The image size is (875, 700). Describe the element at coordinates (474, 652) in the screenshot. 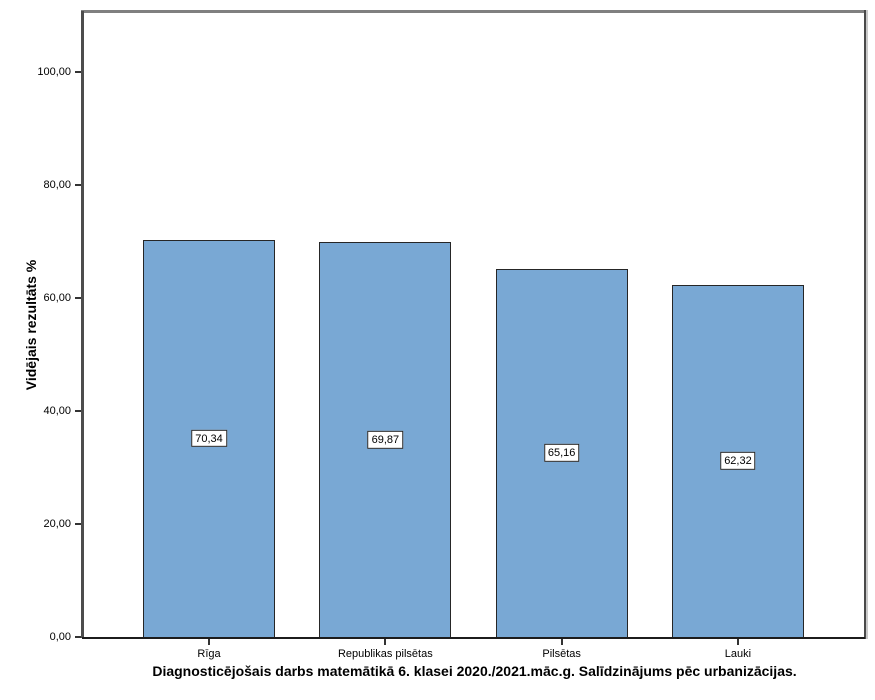

I see `x-axis-ticks: Rīga Republikas pilsētas Pilsētas Lauki` at that location.